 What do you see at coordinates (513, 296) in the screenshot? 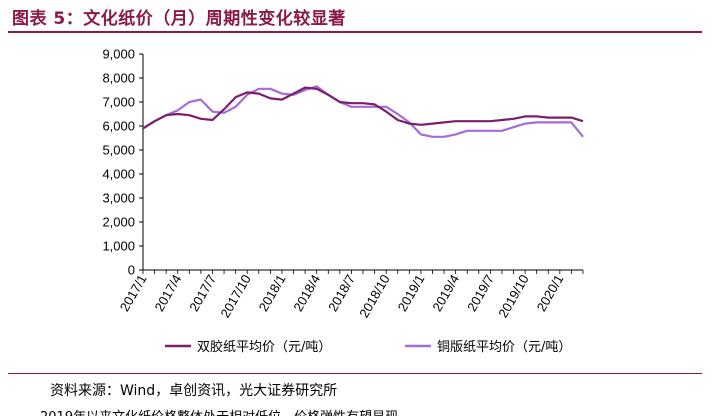
I see `x-tick-label: 2019/10` at bounding box center [513, 296].